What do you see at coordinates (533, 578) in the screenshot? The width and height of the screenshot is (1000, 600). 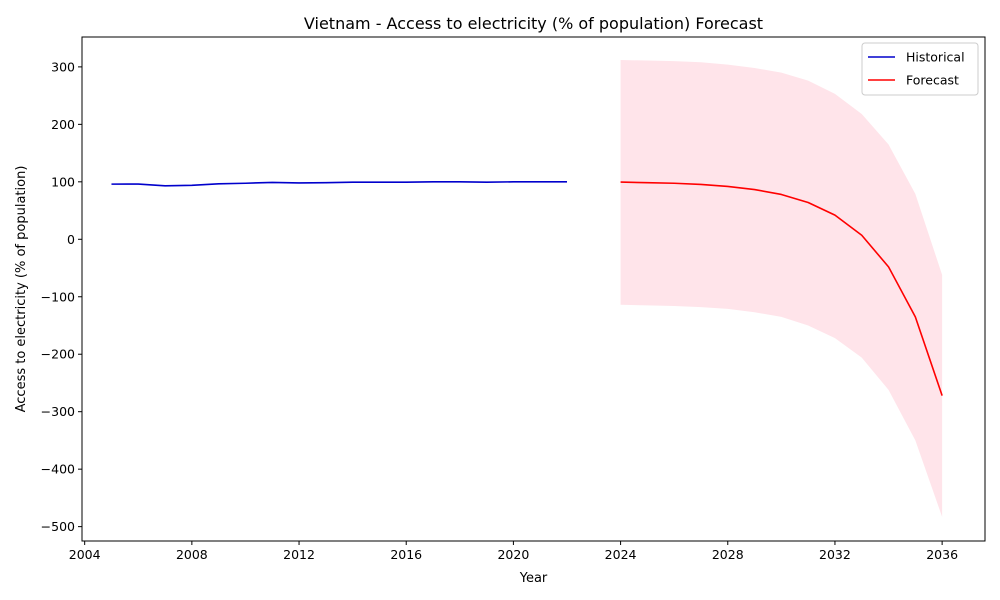 I see `x-axis-label: Year` at bounding box center [533, 578].